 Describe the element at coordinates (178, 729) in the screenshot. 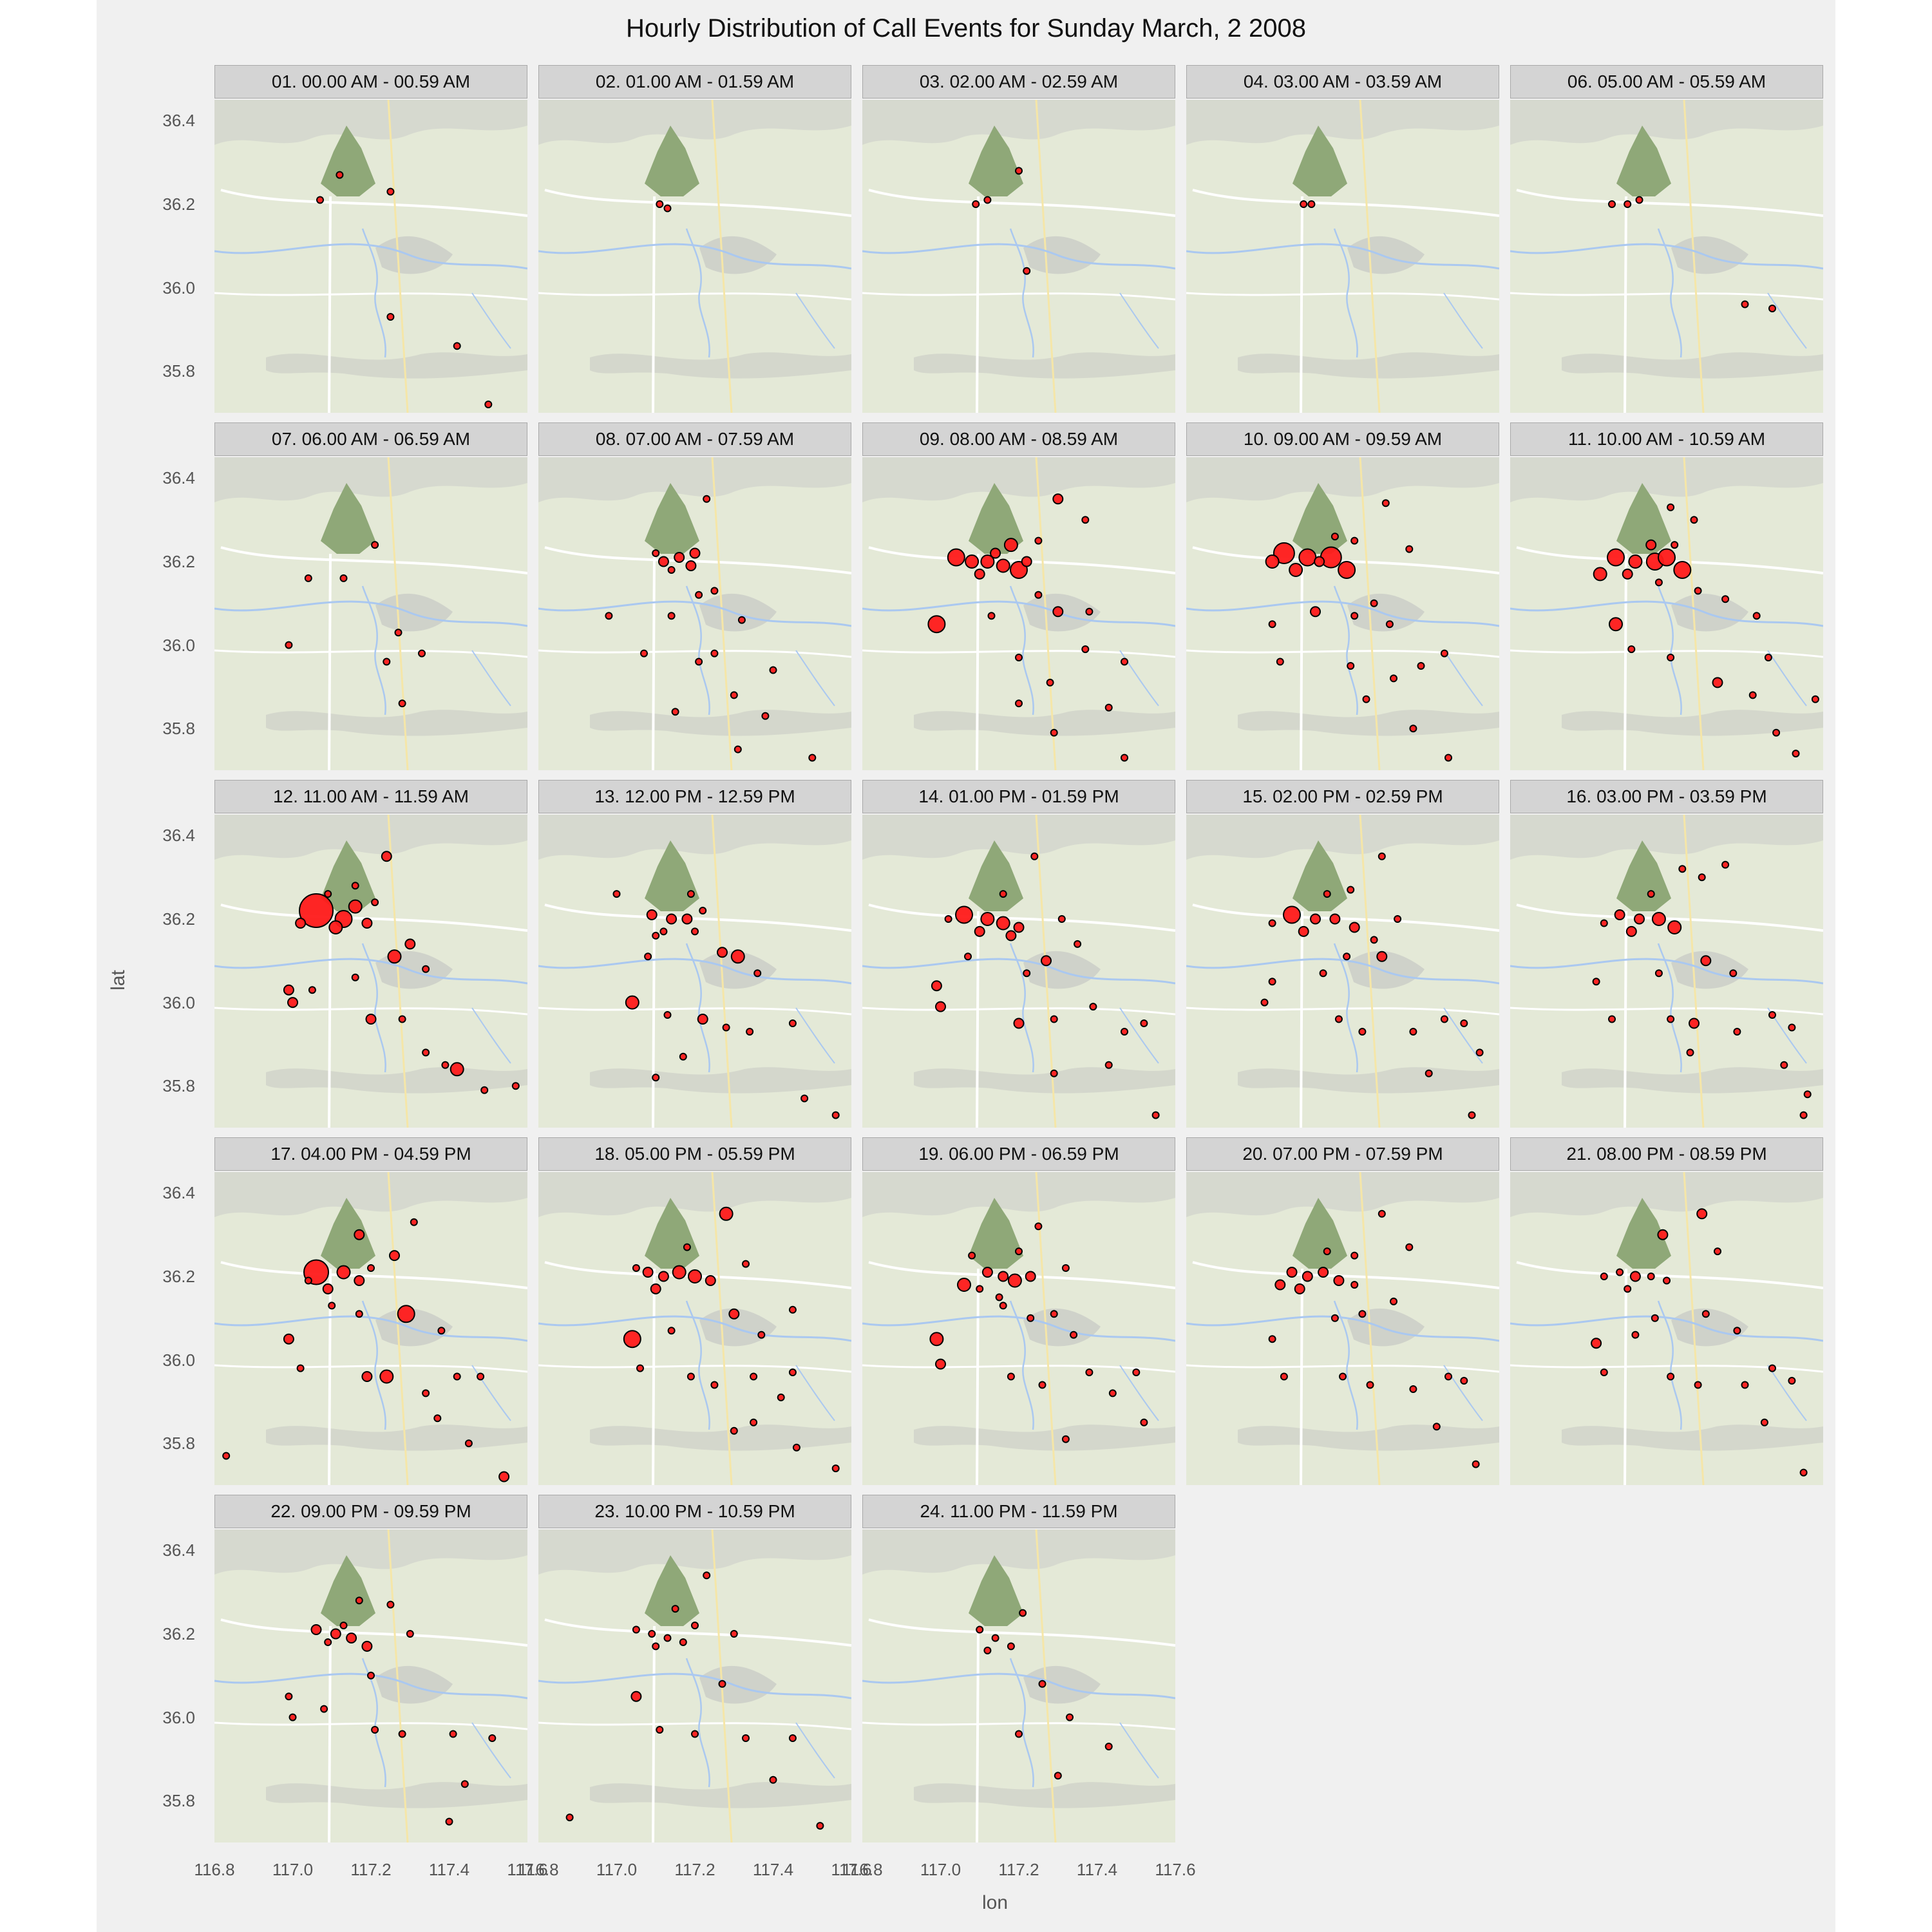

I see `y-tick-label: 35.8` at that location.